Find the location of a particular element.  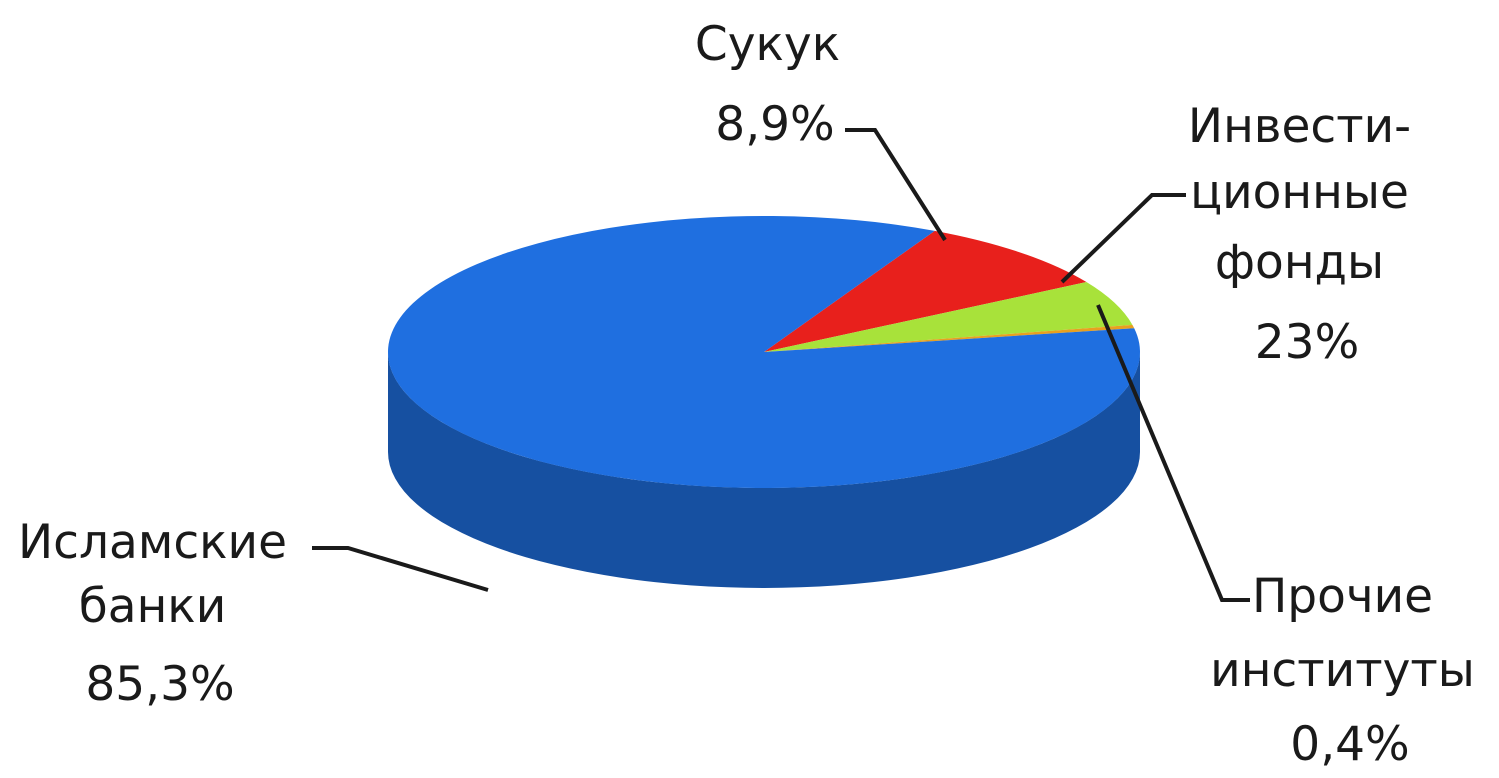

leader-line-banks is located at coordinates (400, 569).